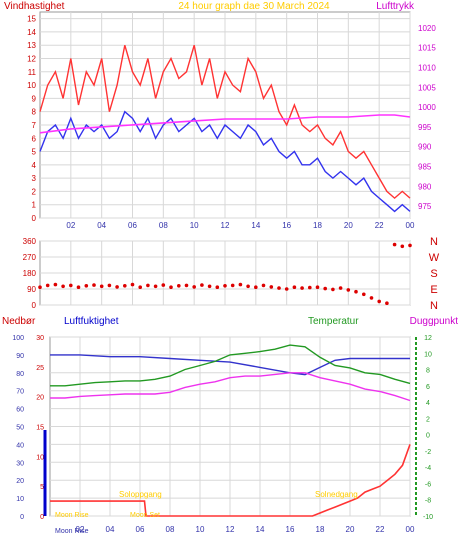 This screenshot has width=460, height=543. What do you see at coordinates (428, 517) in the screenshot?
I see `temp-y-tick-label: -10` at bounding box center [428, 517].